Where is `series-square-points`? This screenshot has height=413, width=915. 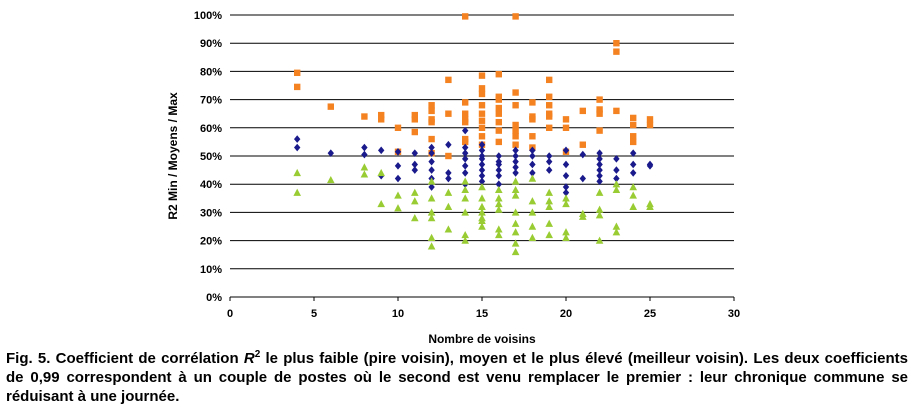 series-square-points is located at coordinates (474, 86).